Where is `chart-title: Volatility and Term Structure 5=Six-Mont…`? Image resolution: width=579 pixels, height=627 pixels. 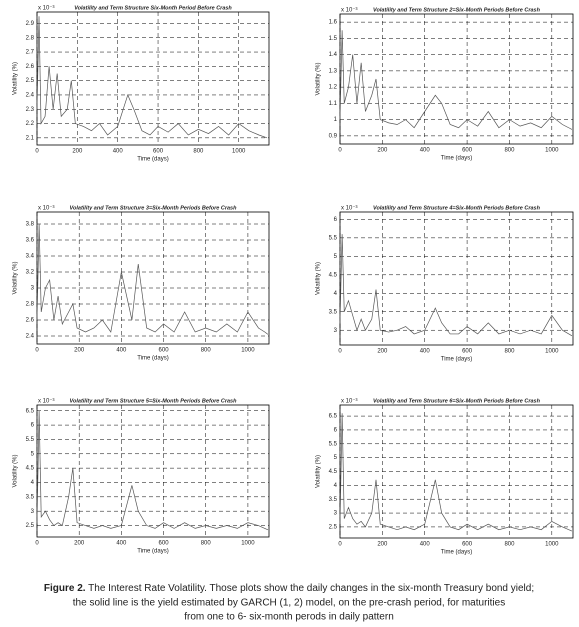 chart-title: Volatility and Term Structure 5=Six-Mont… is located at coordinates (154, 401).